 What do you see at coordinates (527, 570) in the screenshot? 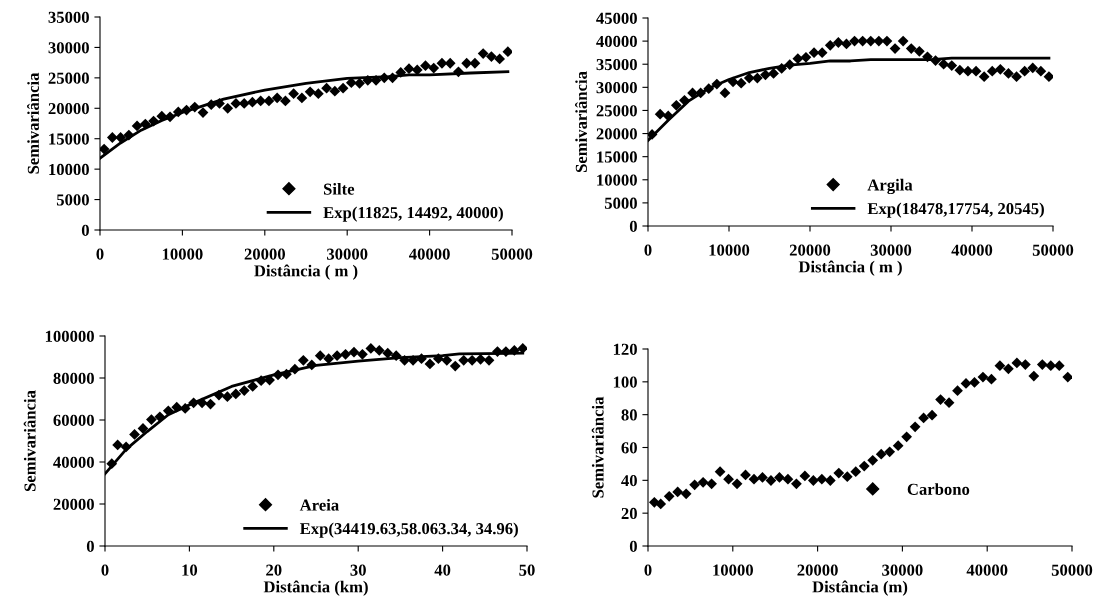
I see `x-tick-label: 50` at bounding box center [527, 570].